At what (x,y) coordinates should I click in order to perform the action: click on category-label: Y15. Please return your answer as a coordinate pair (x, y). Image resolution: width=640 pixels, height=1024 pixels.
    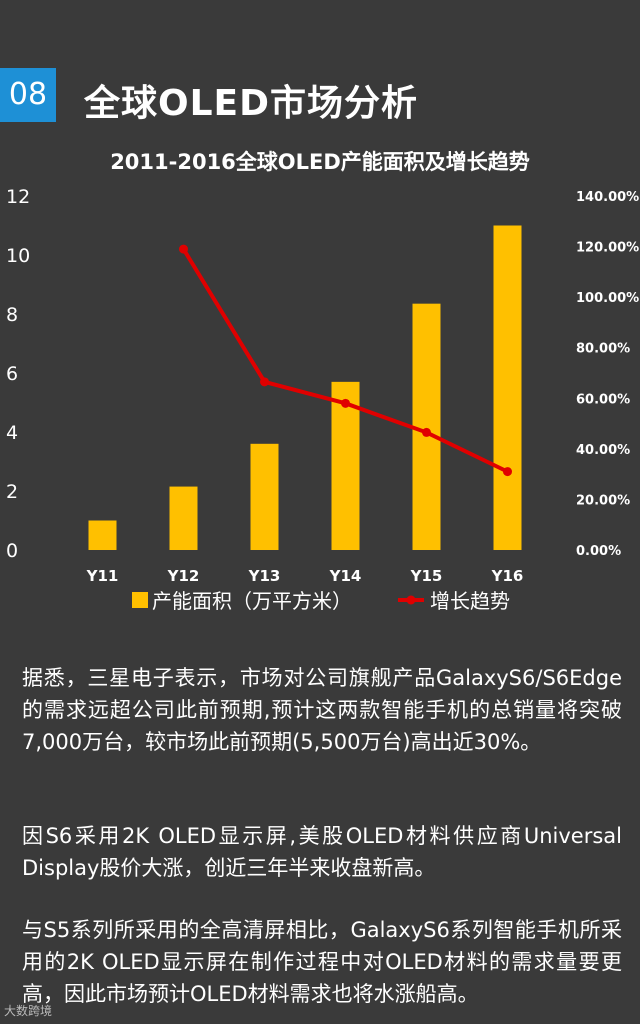
    Looking at the image, I should click on (426, 576).